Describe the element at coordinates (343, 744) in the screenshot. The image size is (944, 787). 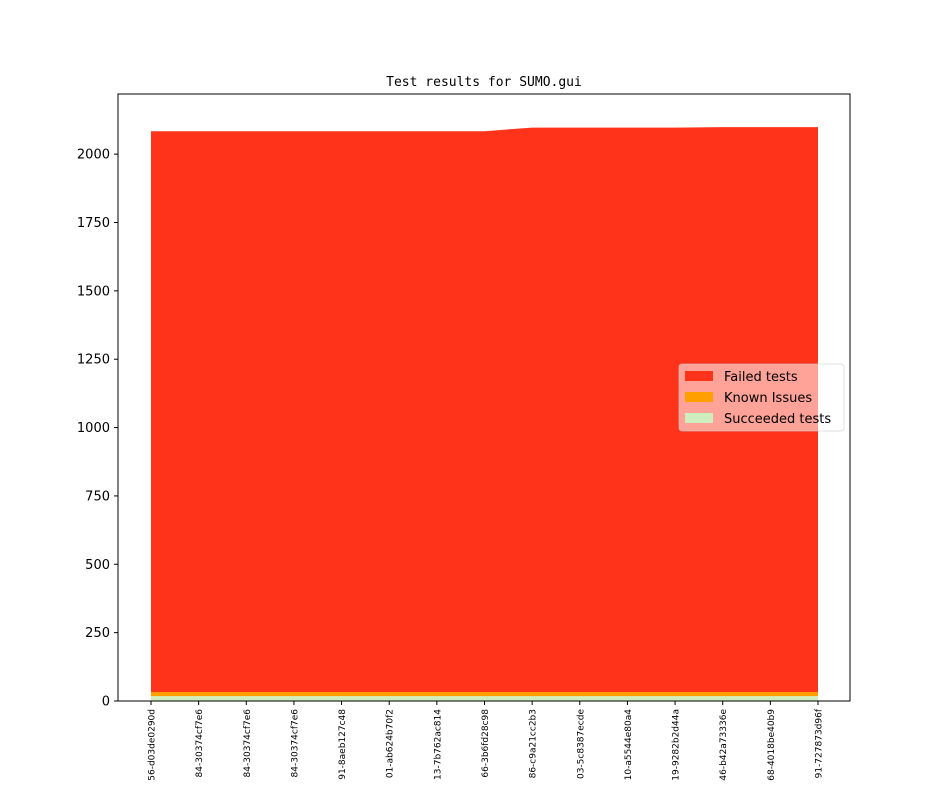
I see `x-tick-label: 91-8aeb127c48` at that location.